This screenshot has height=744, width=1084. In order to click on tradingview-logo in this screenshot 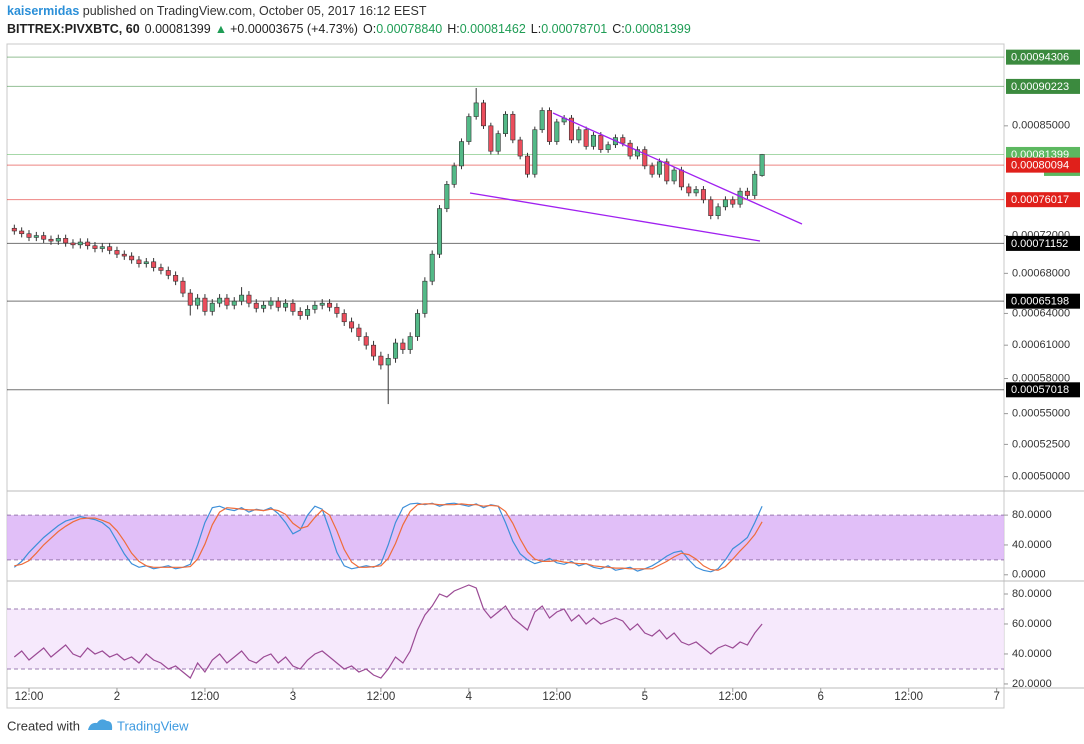, I will do `click(100, 724)`.